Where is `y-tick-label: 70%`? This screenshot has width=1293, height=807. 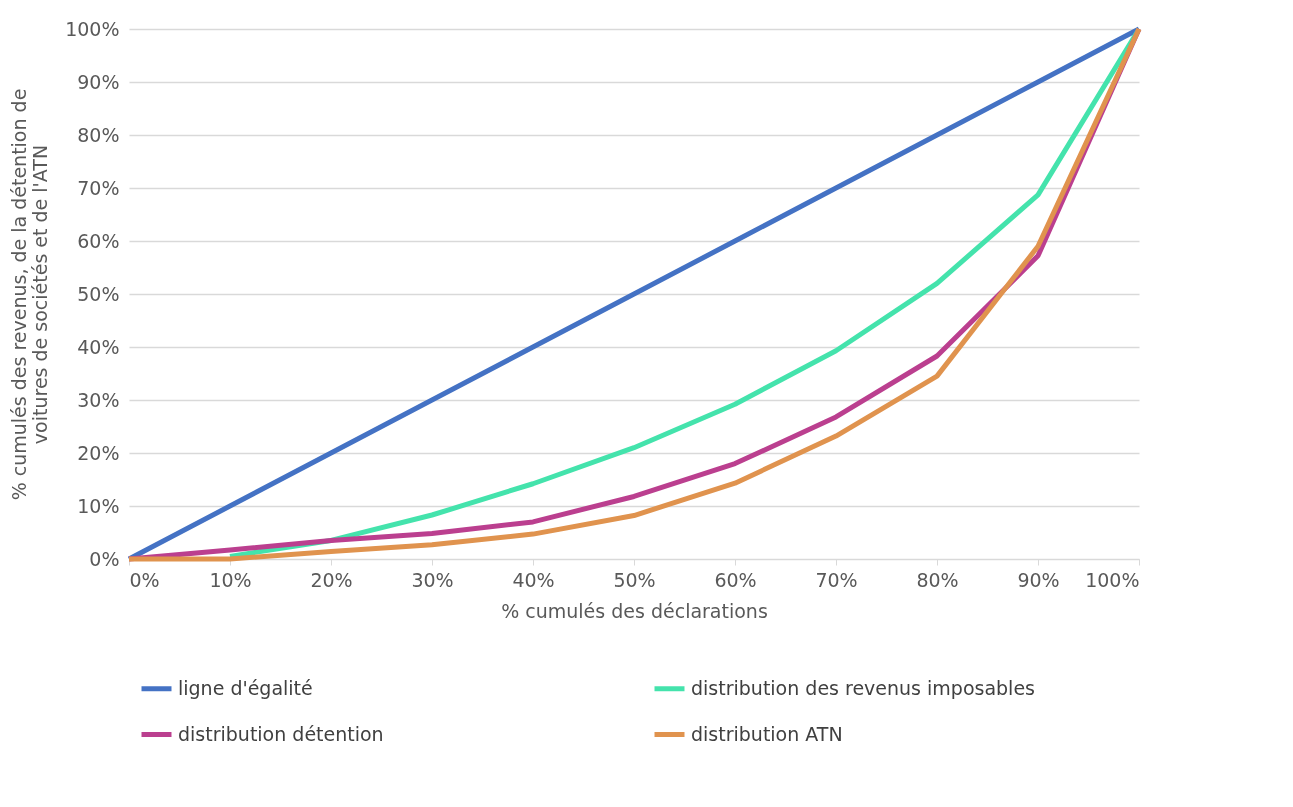 y-tick-label: 70% is located at coordinates (98, 187).